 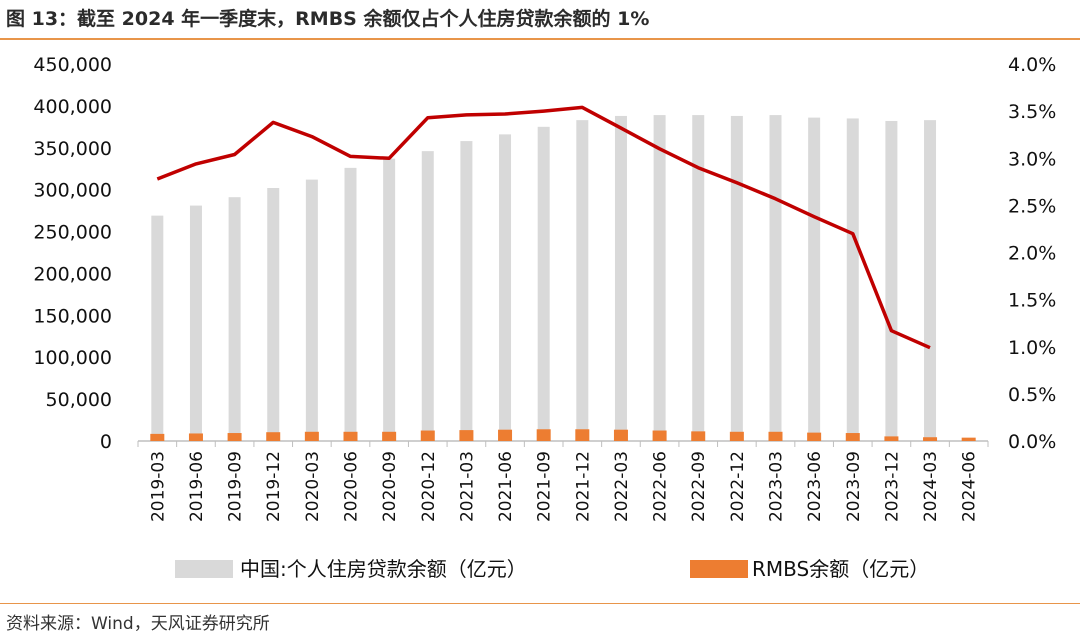 I want to click on x-tick-label: 2023-09, so click(x=854, y=486).